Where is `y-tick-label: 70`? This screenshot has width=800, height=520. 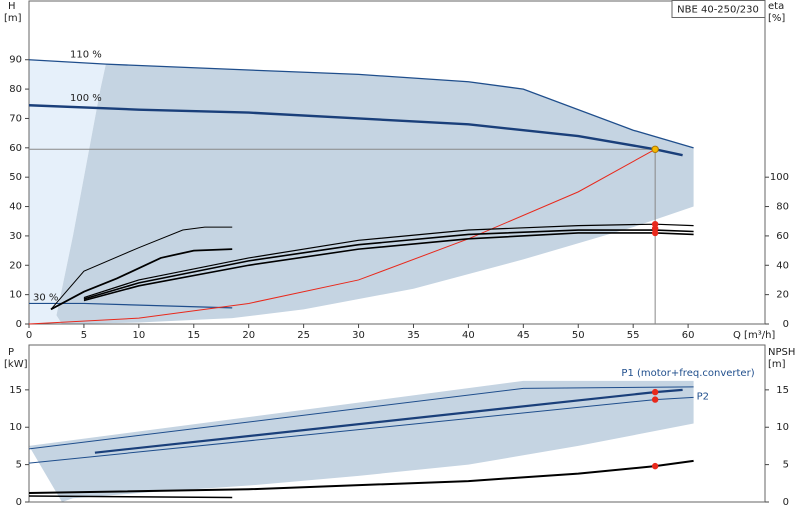 y-tick-label: 70 is located at coordinates (15, 118).